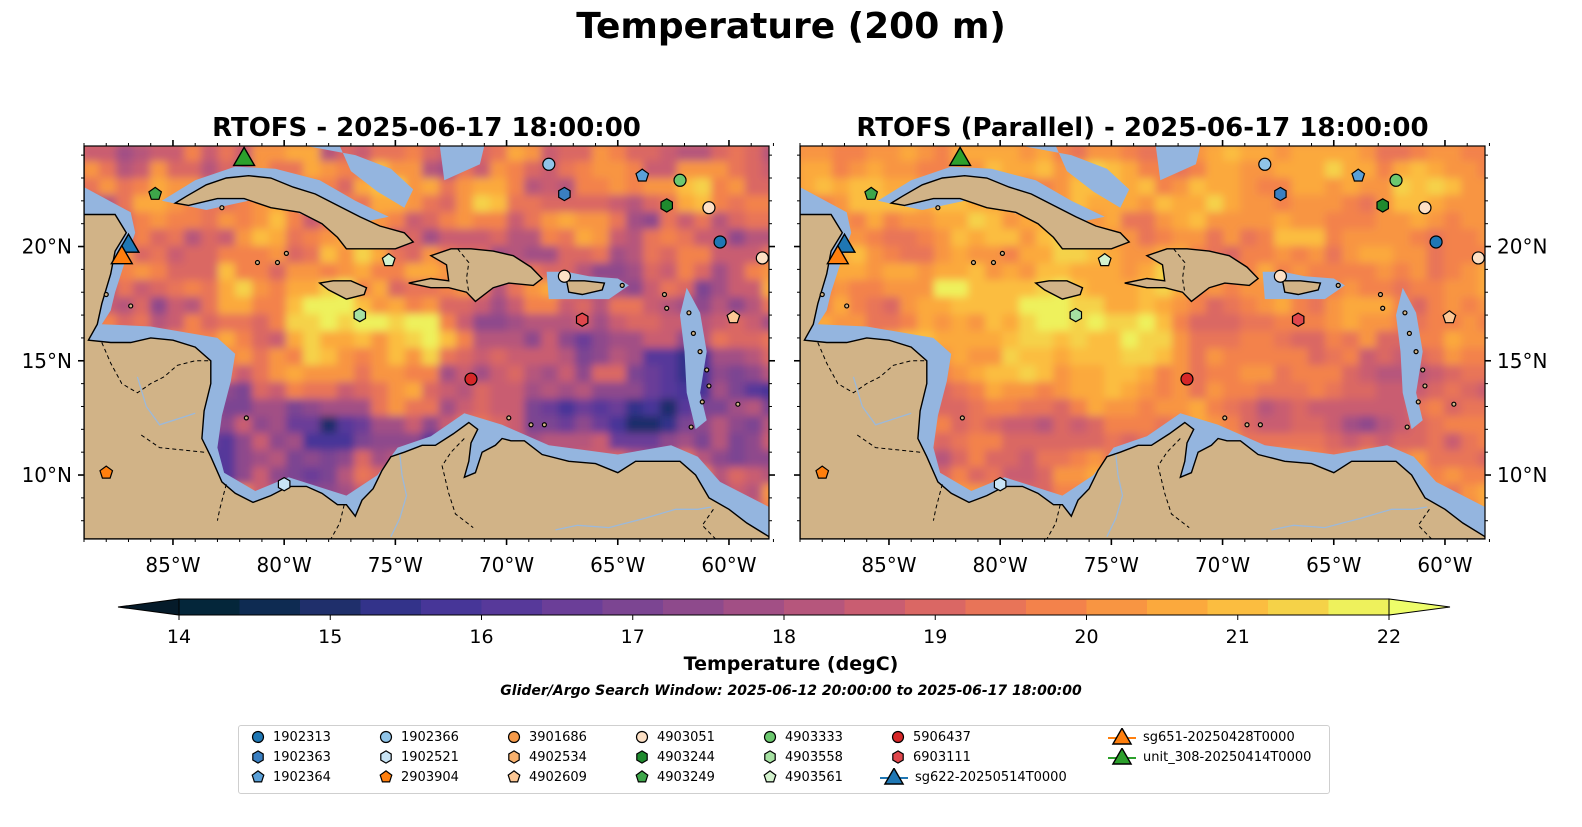 This screenshot has width=1582, height=827. I want to click on legend-entry: 1902521, so click(418, 757).